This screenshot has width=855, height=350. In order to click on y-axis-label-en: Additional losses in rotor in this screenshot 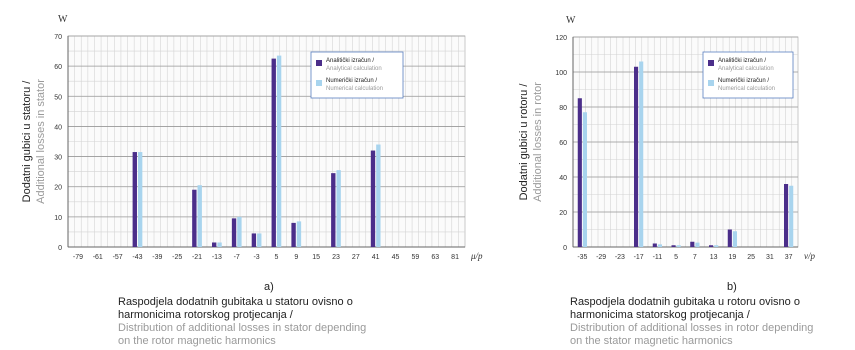, I will do `click(538, 142)`.